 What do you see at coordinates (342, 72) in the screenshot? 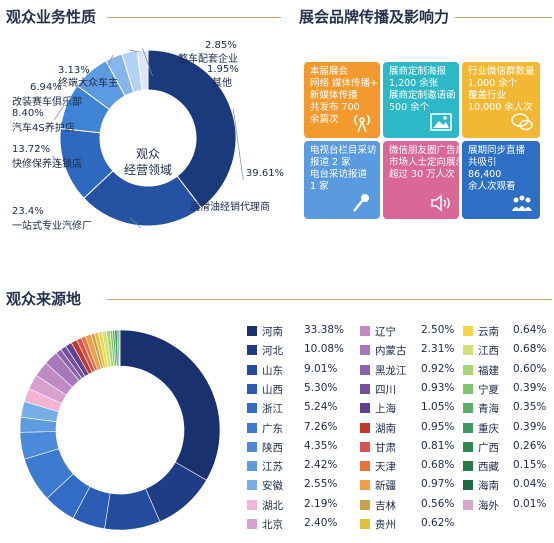
I see `tile-text: 本届展会` at bounding box center [342, 72].